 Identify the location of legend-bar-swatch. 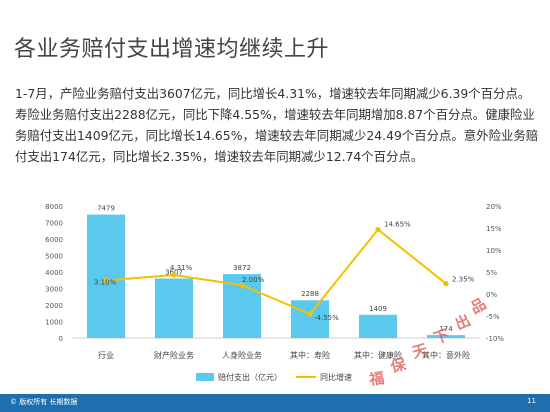
(205, 377).